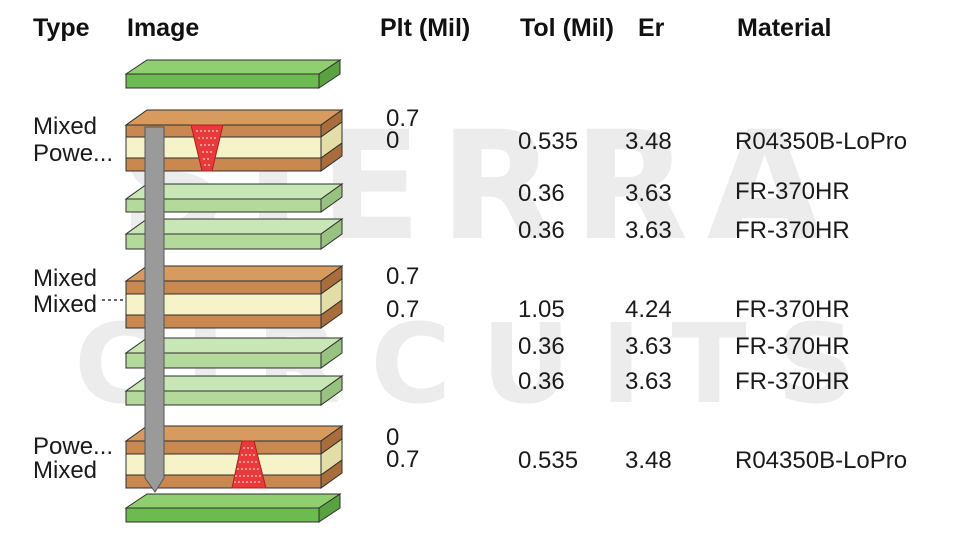  What do you see at coordinates (784, 28) in the screenshot?
I see `header-material: Material` at bounding box center [784, 28].